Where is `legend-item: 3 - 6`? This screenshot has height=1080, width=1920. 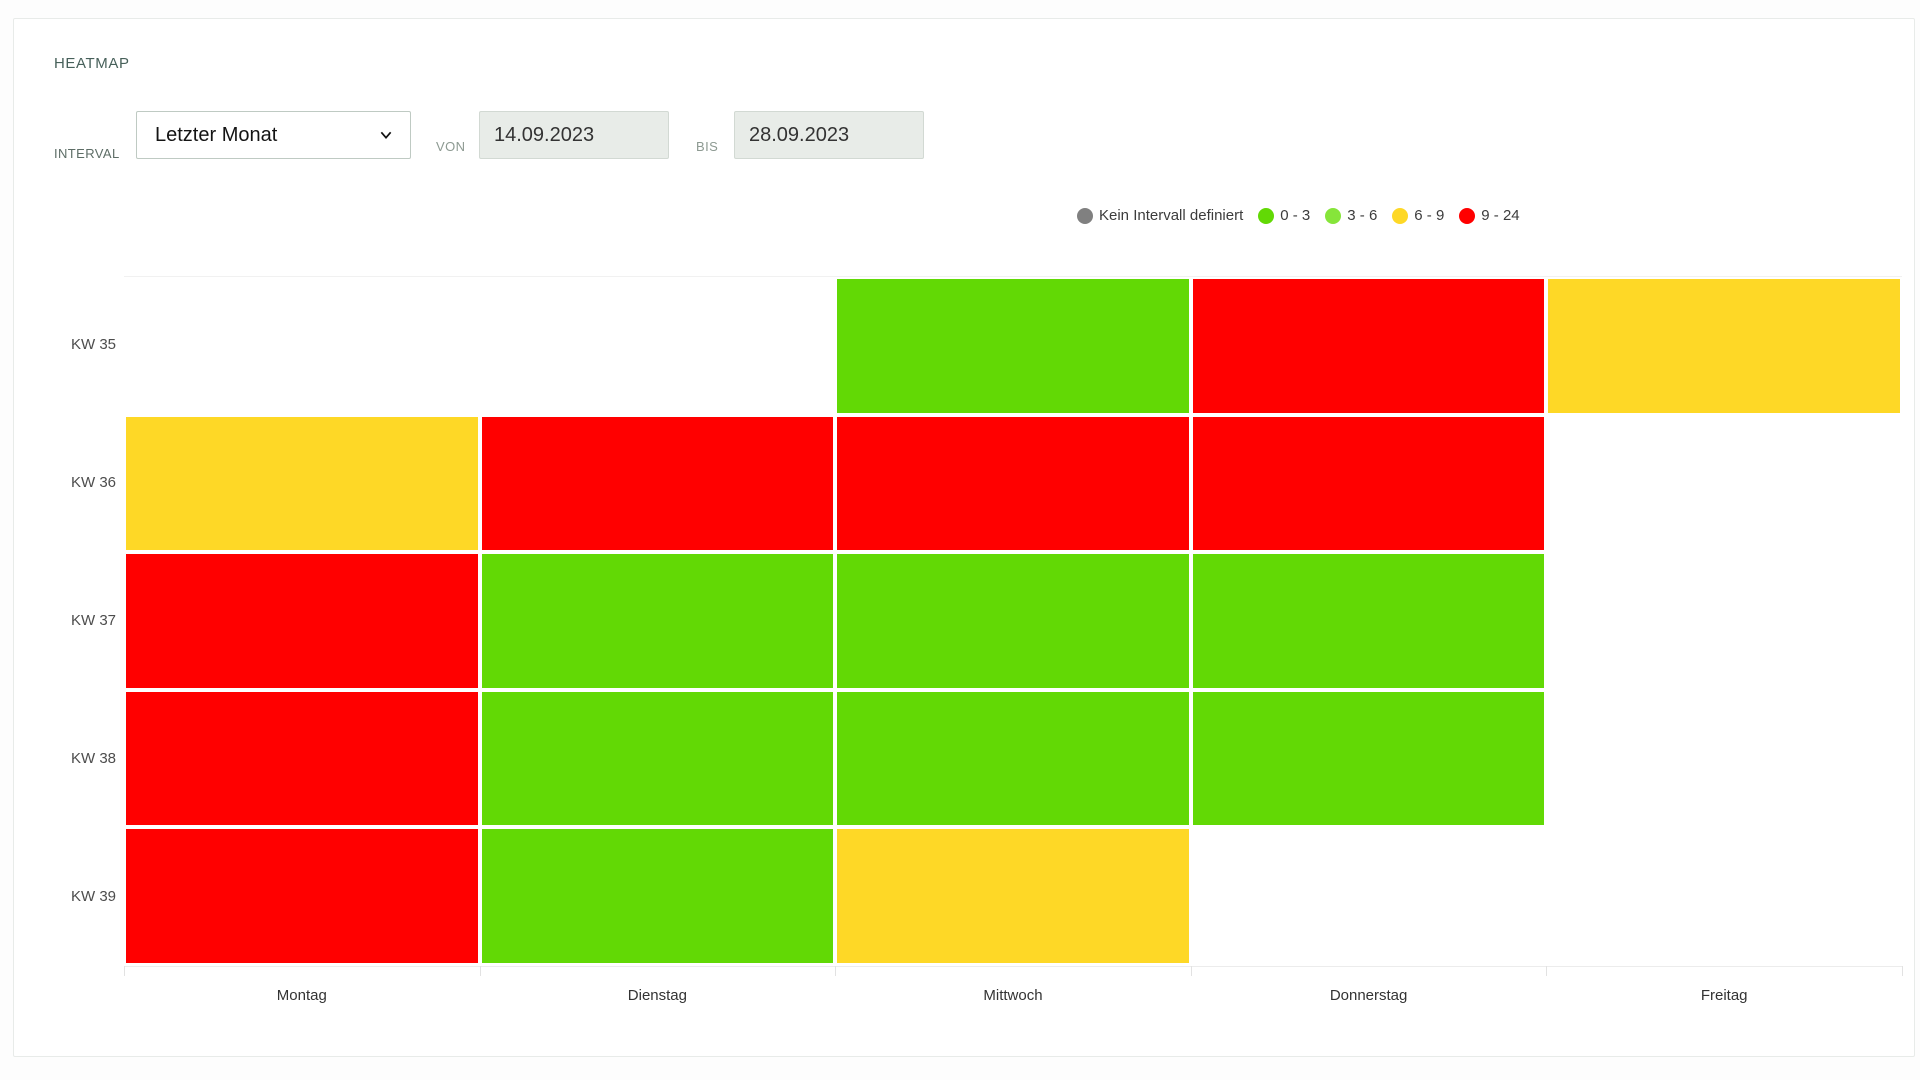
legend-item: 3 - 6 is located at coordinates (1351, 215).